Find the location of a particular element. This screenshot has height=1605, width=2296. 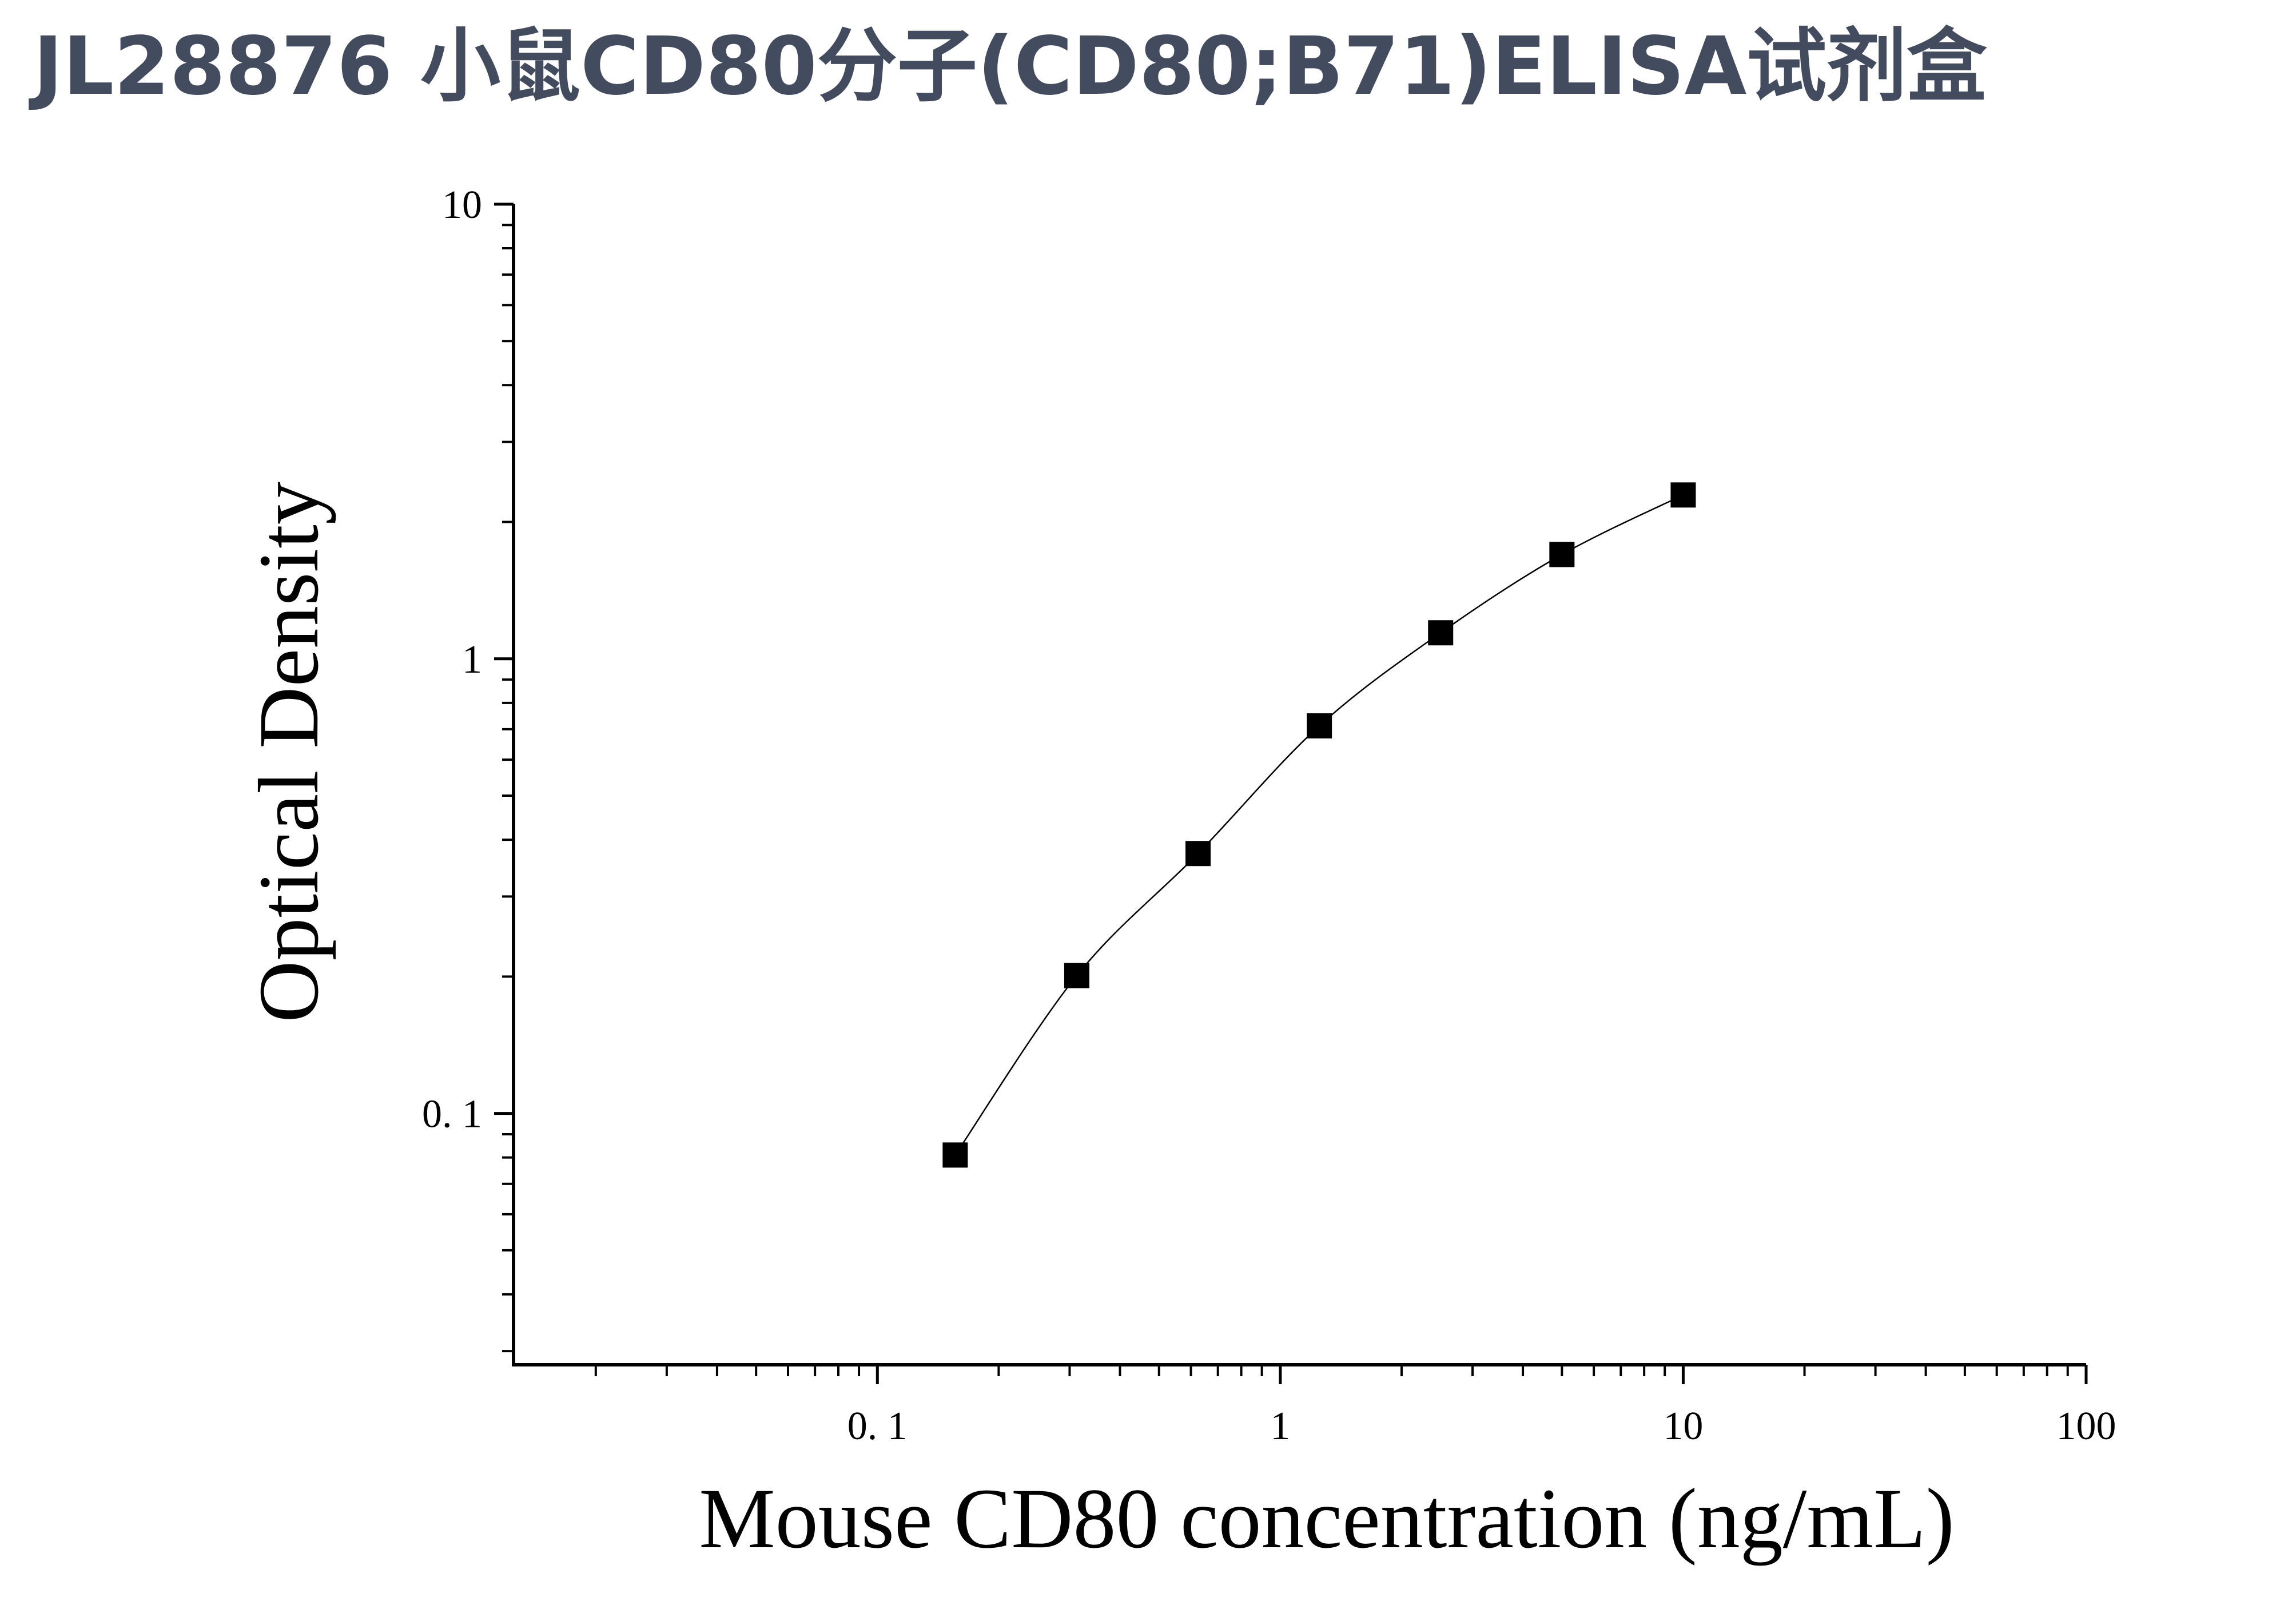

x-axis-ticks is located at coordinates (1341, 1374).